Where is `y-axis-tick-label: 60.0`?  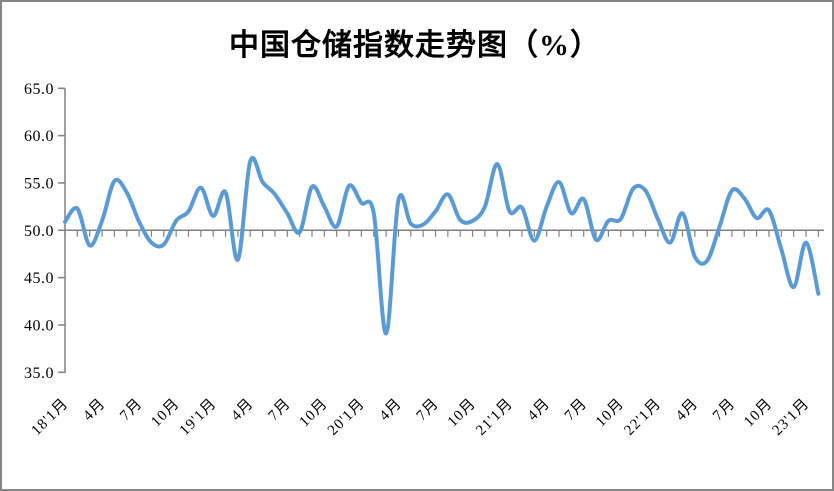
y-axis-tick-label: 60.0 is located at coordinates (39, 136).